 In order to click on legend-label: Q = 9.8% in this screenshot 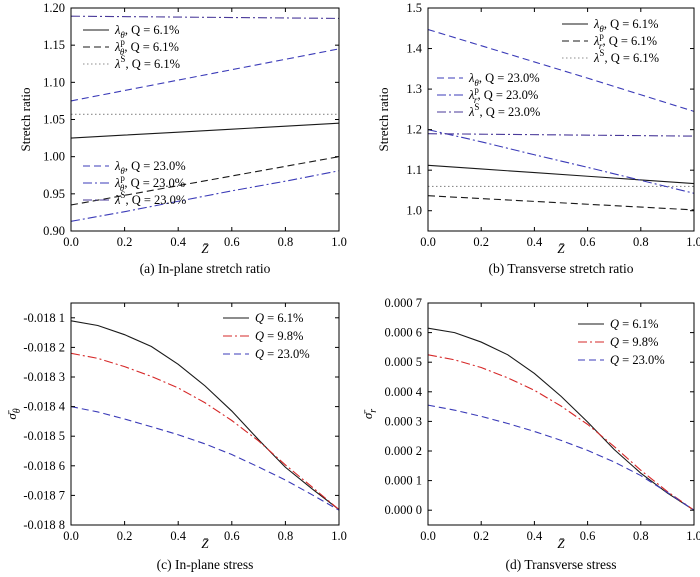, I will do `click(634, 342)`.